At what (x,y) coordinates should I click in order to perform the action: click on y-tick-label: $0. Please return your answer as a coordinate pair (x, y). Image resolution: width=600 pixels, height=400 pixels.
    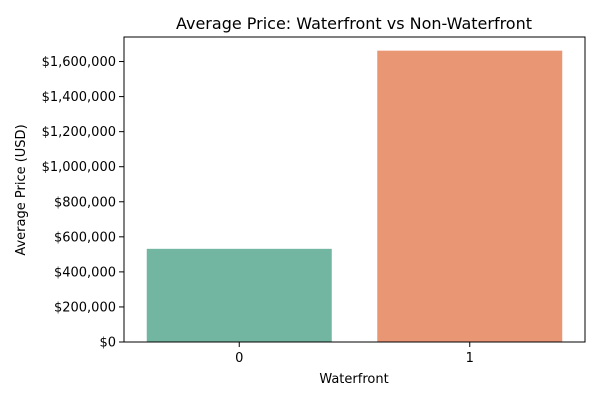
    Looking at the image, I should click on (107, 343).